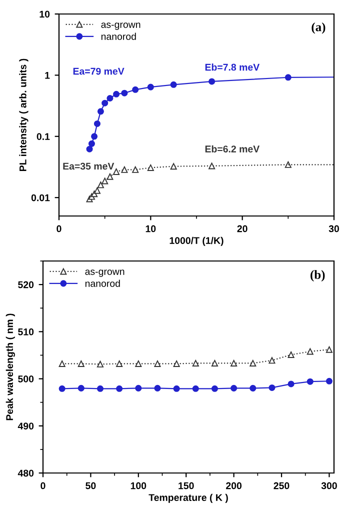  What do you see at coordinates (232, 67) in the screenshot?
I see `annotation: Eb=7.8 meV` at bounding box center [232, 67].